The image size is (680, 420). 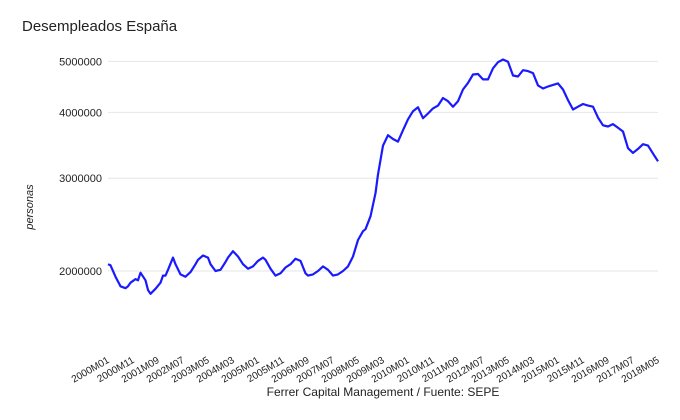 I want to click on y-axis-label: personas, so click(x=30, y=207).